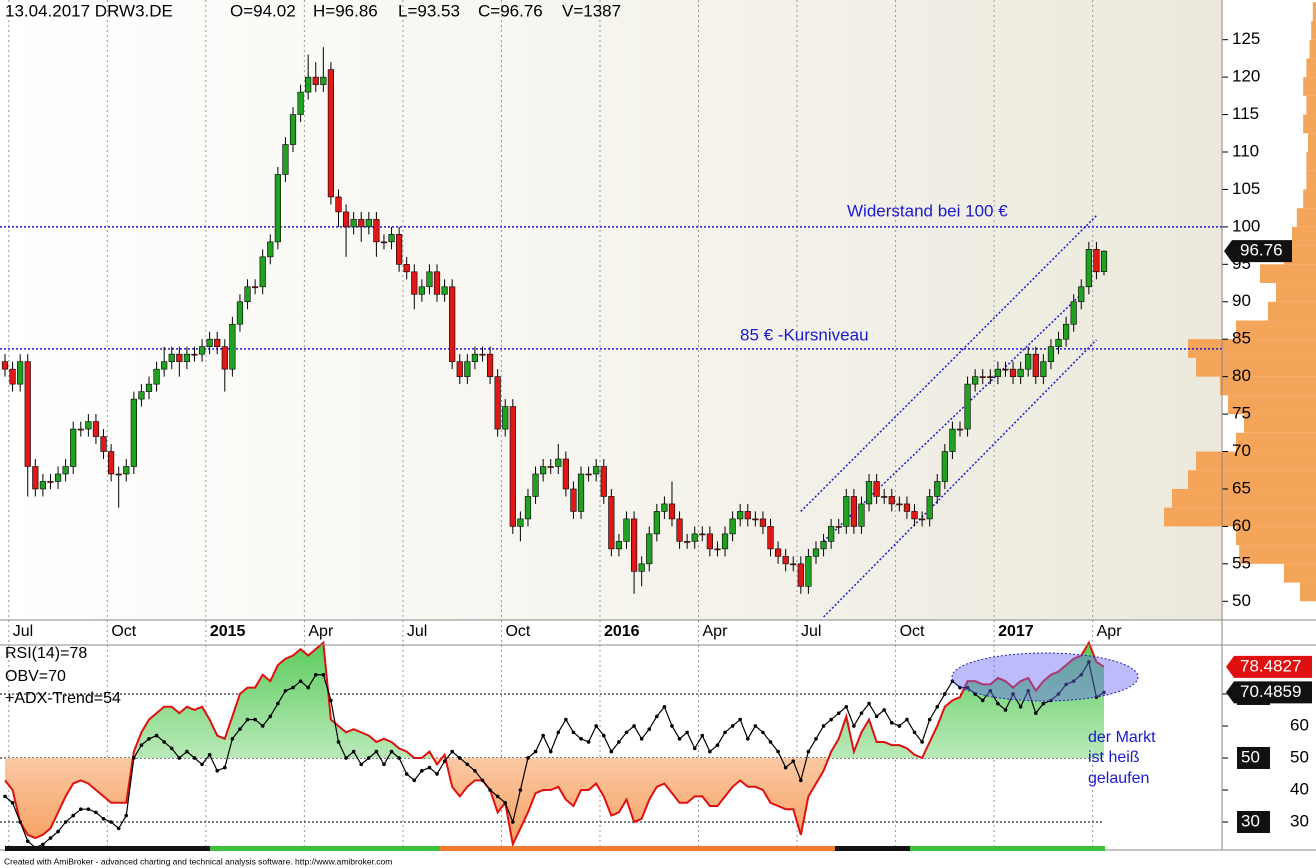 This screenshot has height=868, width=1316. I want to click on annotation: Widerstand bei 100 €, so click(927, 210).